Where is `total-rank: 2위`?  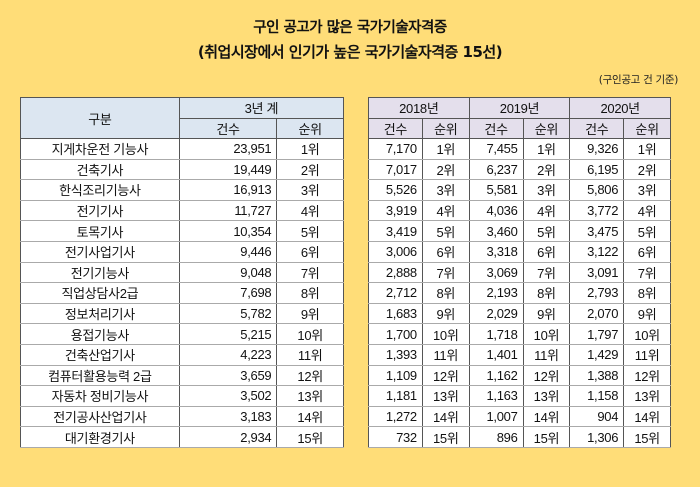 total-rank: 2위 is located at coordinates (310, 169).